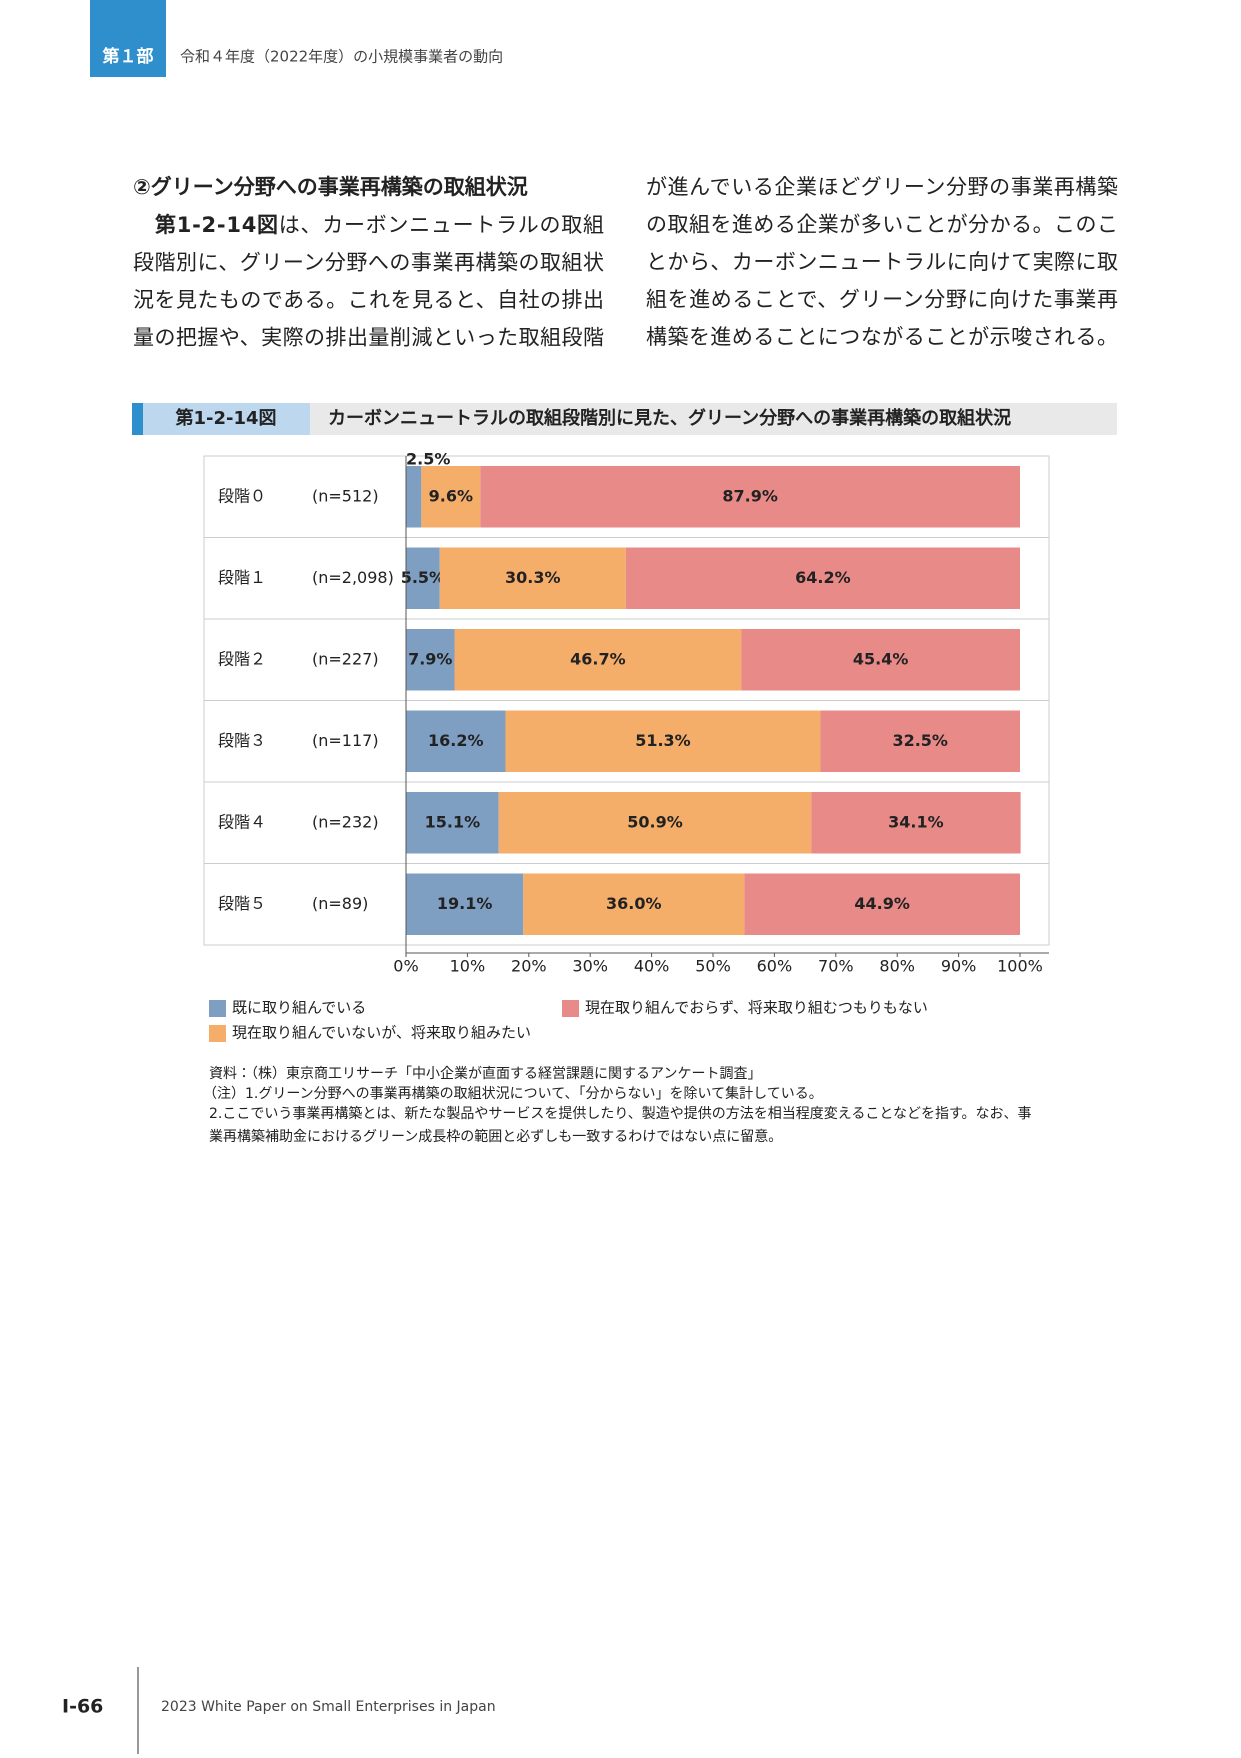 The image size is (1241, 1758). I want to click on value-label: 7.9%, so click(430, 658).